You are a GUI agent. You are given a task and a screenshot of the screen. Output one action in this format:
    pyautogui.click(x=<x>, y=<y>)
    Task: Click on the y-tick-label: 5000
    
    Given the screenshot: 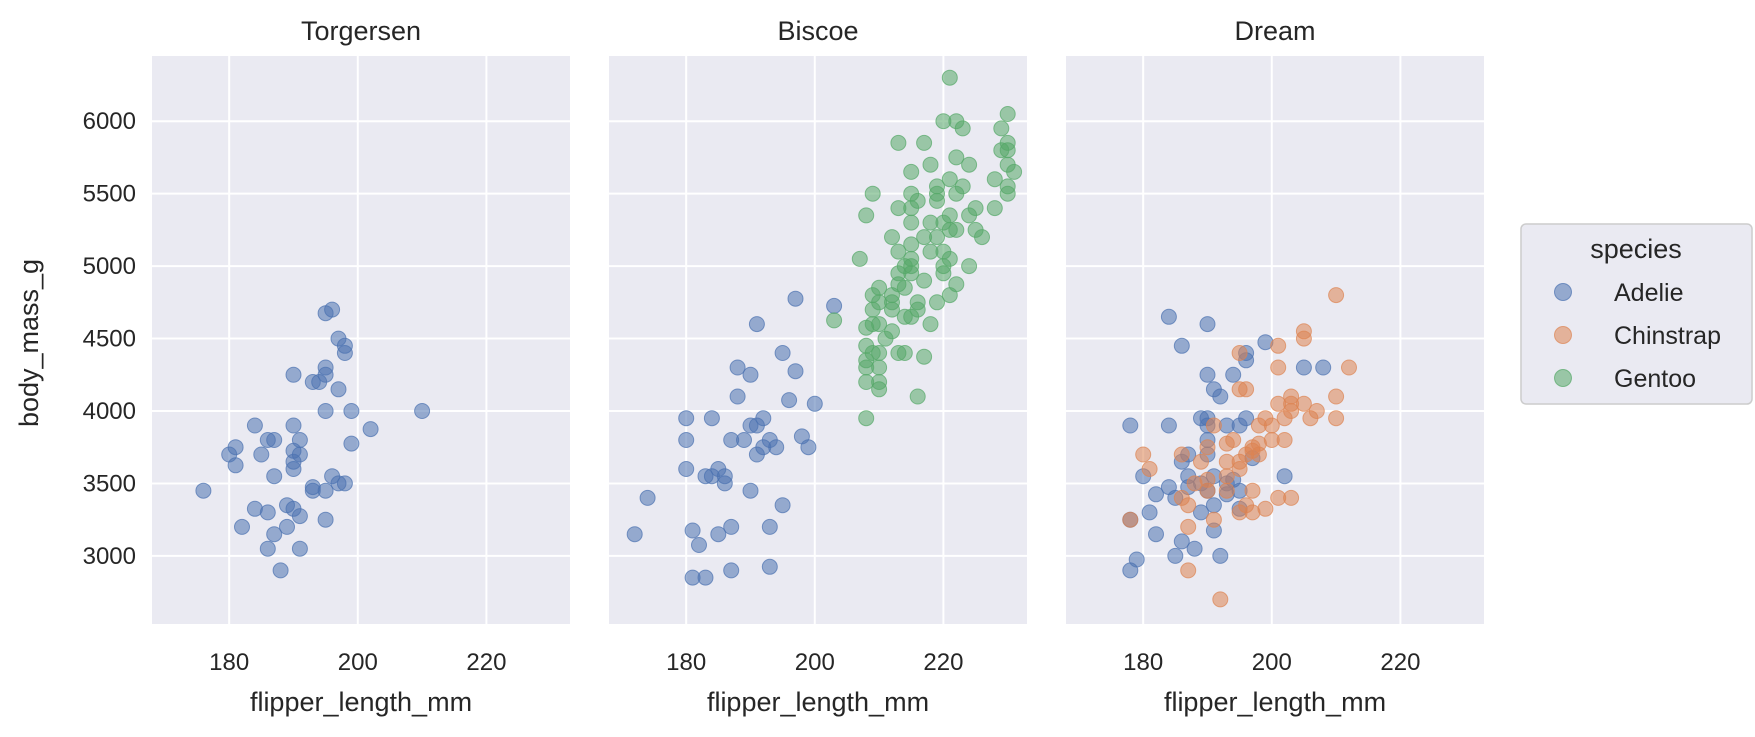 What is the action you would take?
    pyautogui.click(x=109, y=266)
    